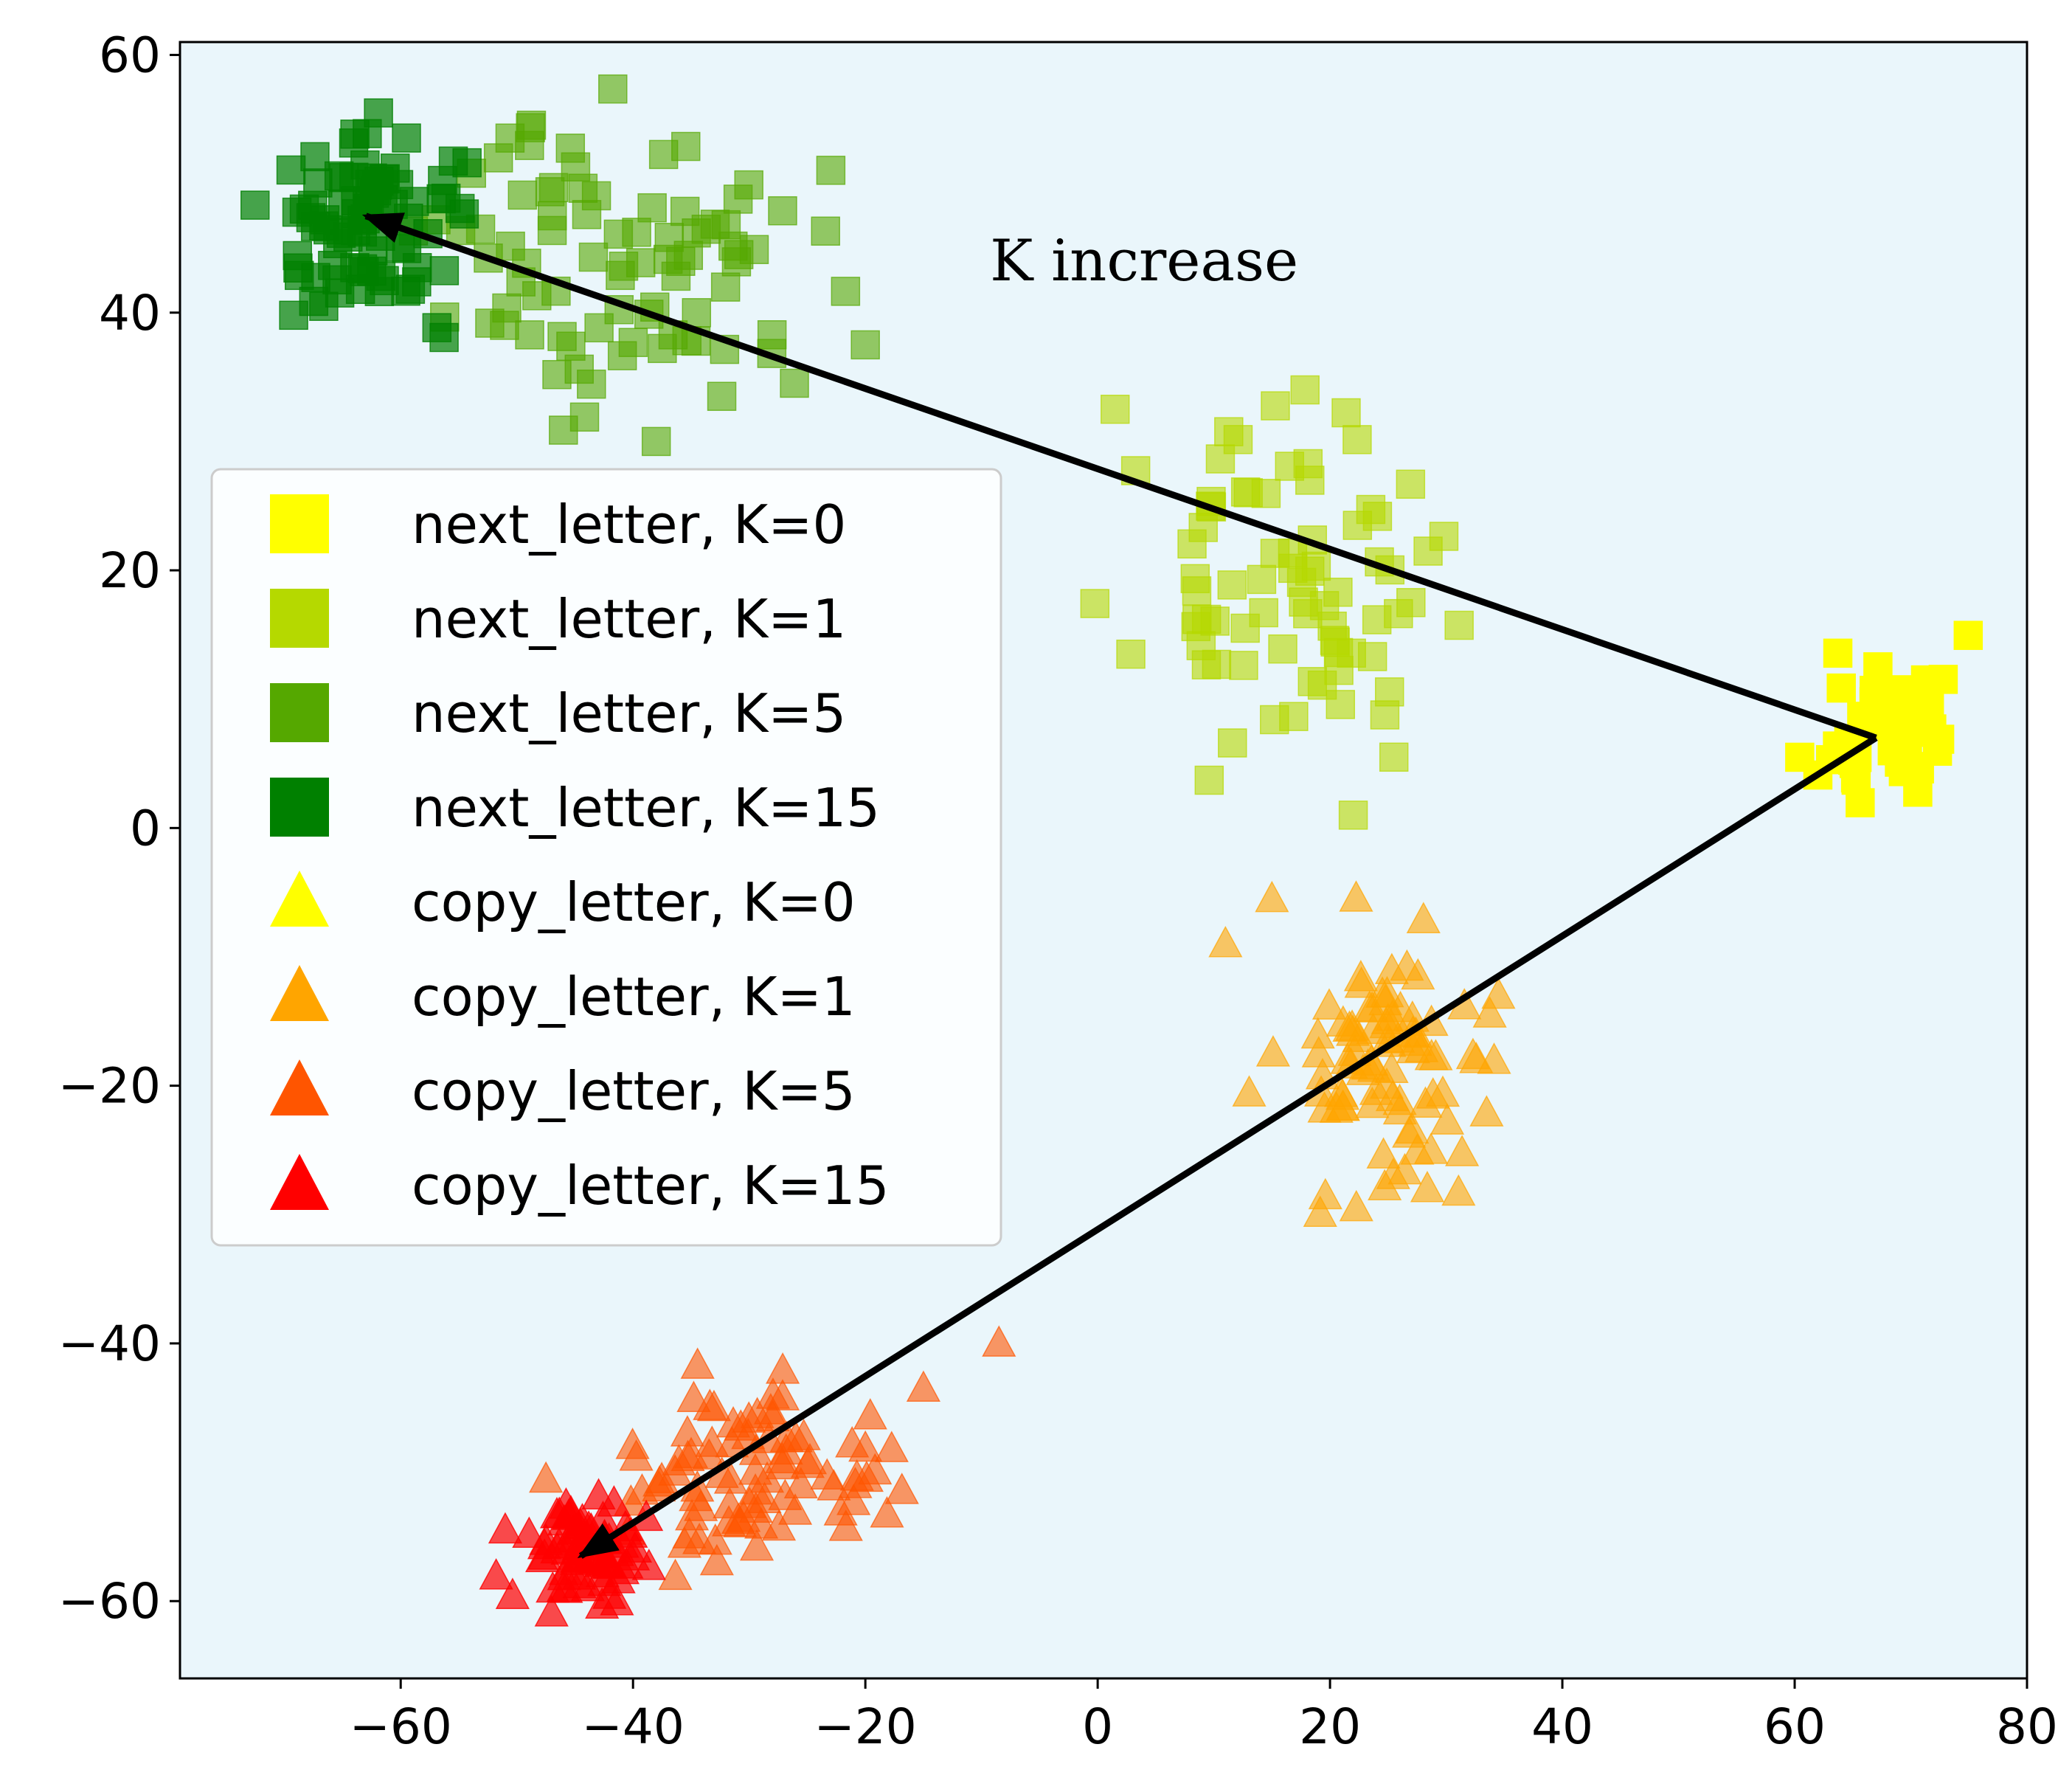 This screenshot has width=2072, height=1778. What do you see at coordinates (130, 314) in the screenshot?
I see `y-tick-label: 40` at bounding box center [130, 314].